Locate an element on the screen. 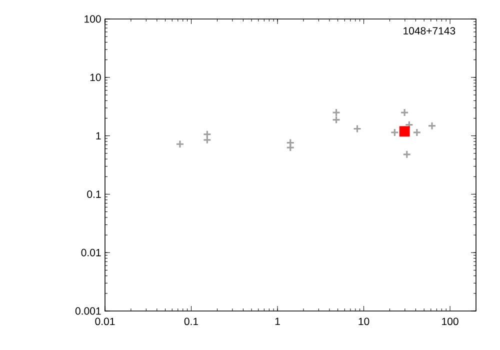 The image size is (500, 350). y-tick-label: 1 is located at coordinates (98, 136).